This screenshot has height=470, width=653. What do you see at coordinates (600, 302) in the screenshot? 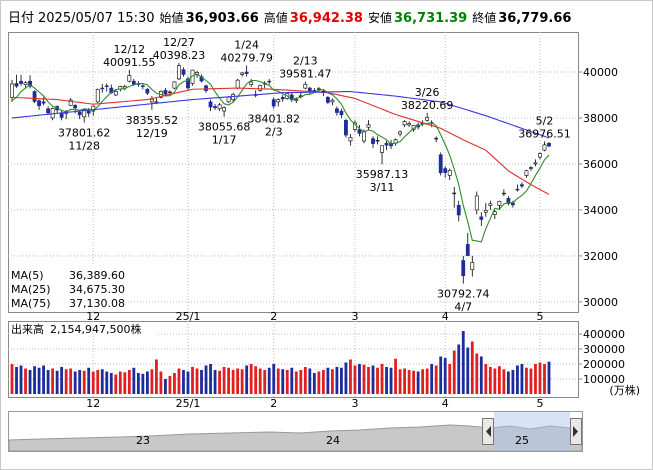
I see `y-tick-label: 30000` at bounding box center [600, 302].